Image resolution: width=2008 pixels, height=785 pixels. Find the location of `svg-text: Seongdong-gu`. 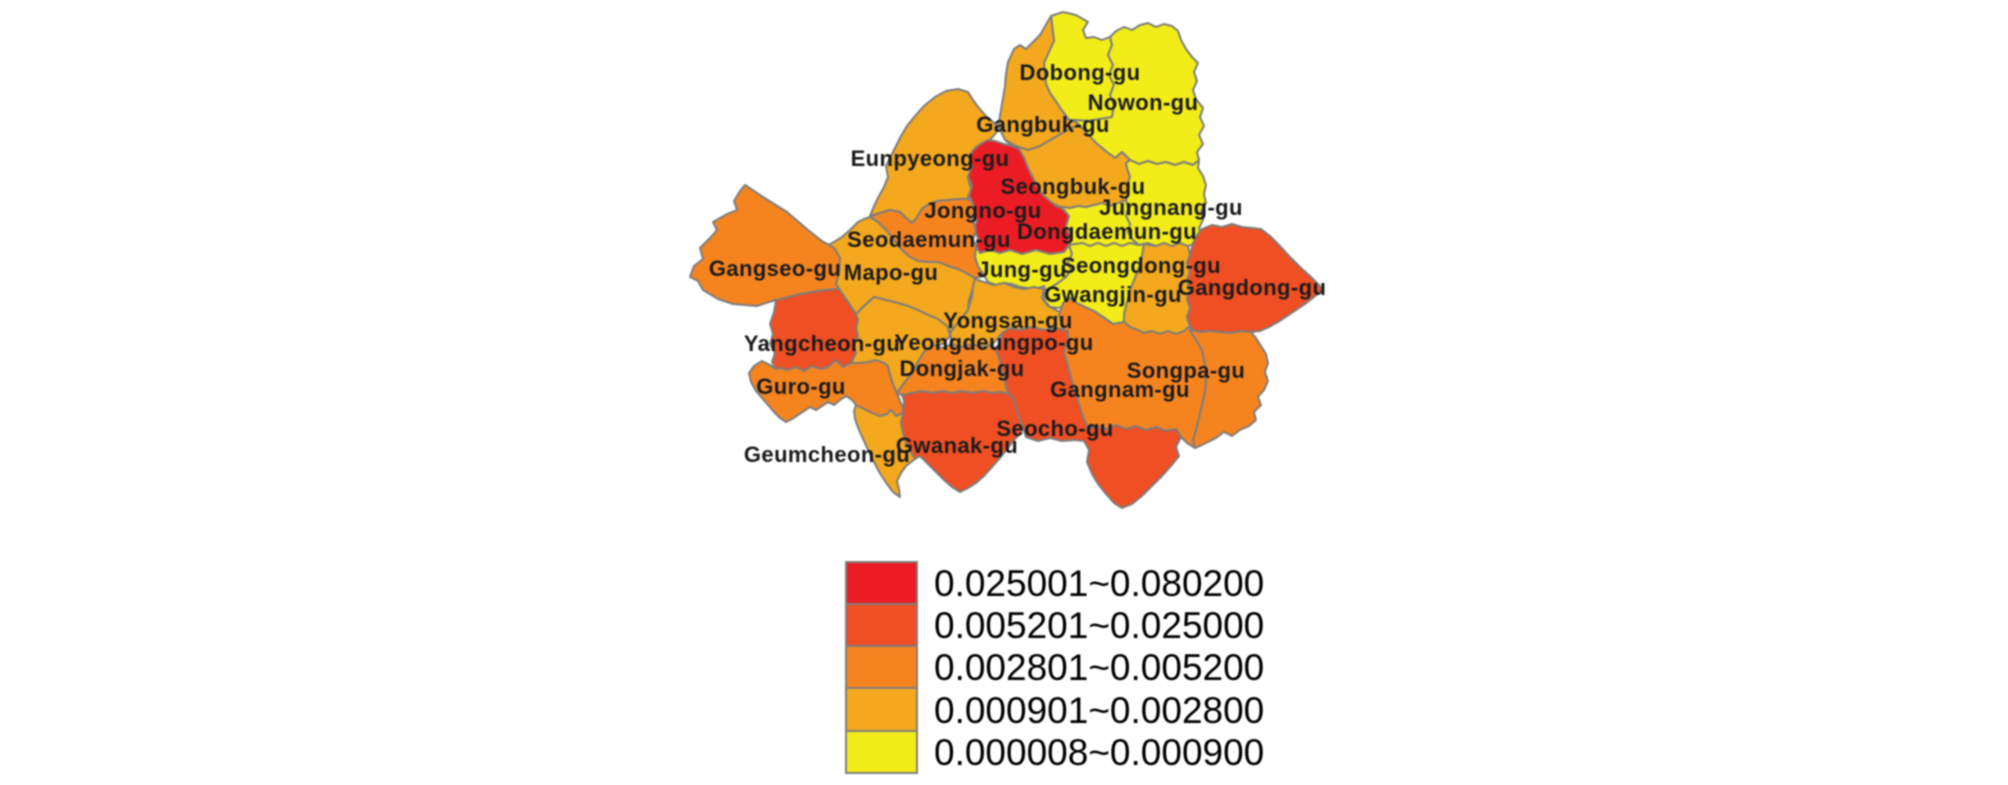

svg-text: Seongdong-gu is located at coordinates (1141, 265).